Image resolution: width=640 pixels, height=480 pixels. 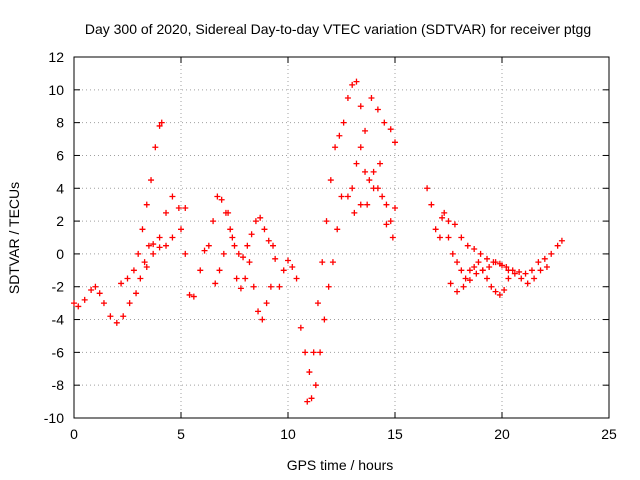 I want to click on y-tick-label: -6, so click(x=58, y=352).